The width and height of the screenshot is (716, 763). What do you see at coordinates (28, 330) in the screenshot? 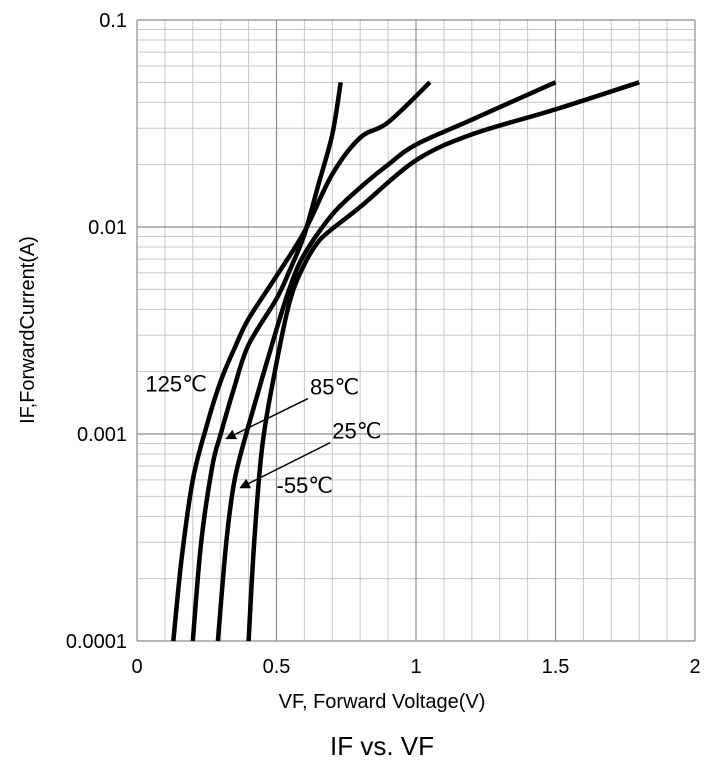
I see `y-axis-title: IF,ForwardCurrent(A)` at bounding box center [28, 330].